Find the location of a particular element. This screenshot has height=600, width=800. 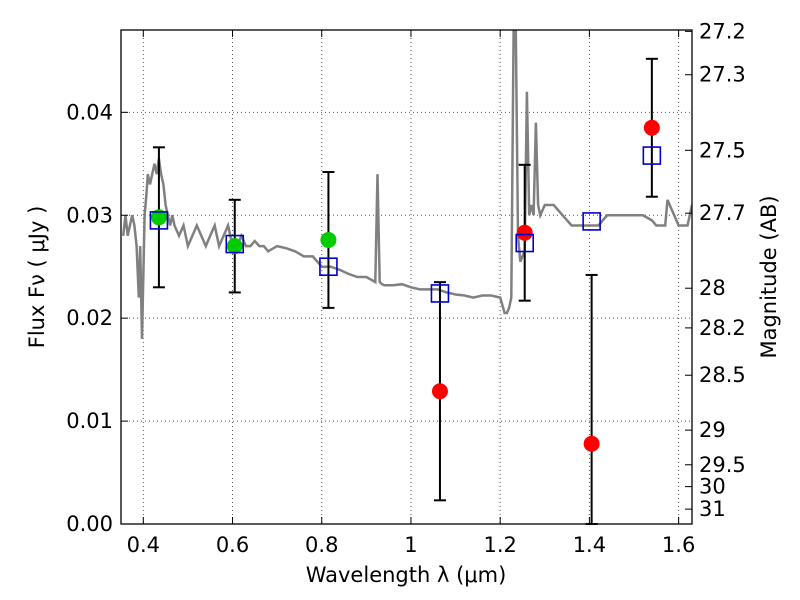

mag-tick-label: 28.2 is located at coordinates (722, 328).